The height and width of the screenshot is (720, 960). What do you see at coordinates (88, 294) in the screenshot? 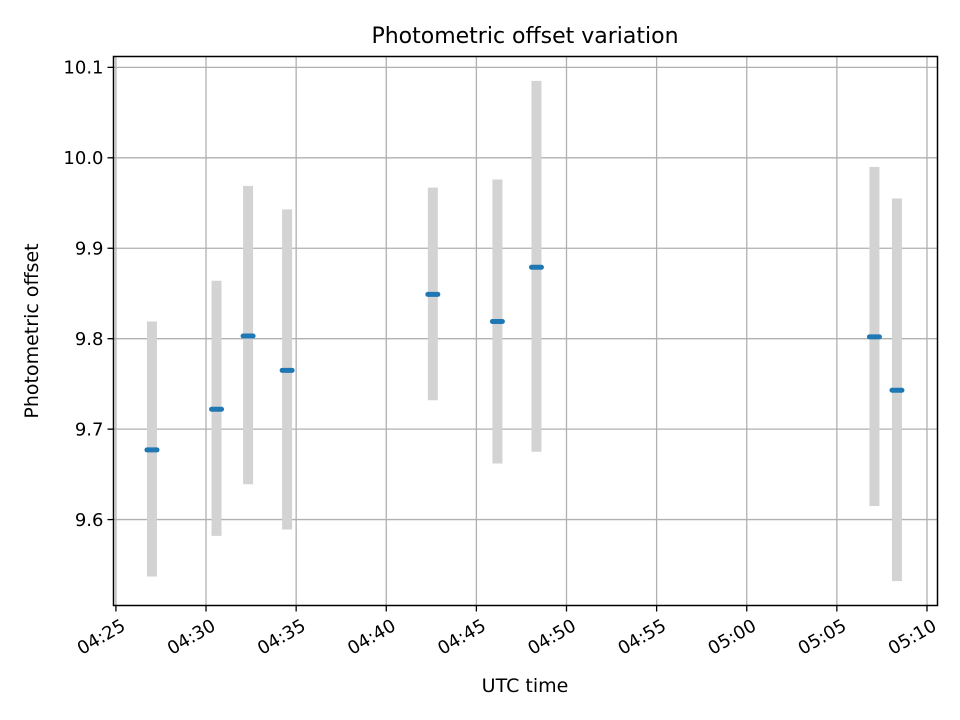
I see `y-axis-ticks: 9.6 9.7 9.8 9.9 10.0 10.1` at bounding box center [88, 294].